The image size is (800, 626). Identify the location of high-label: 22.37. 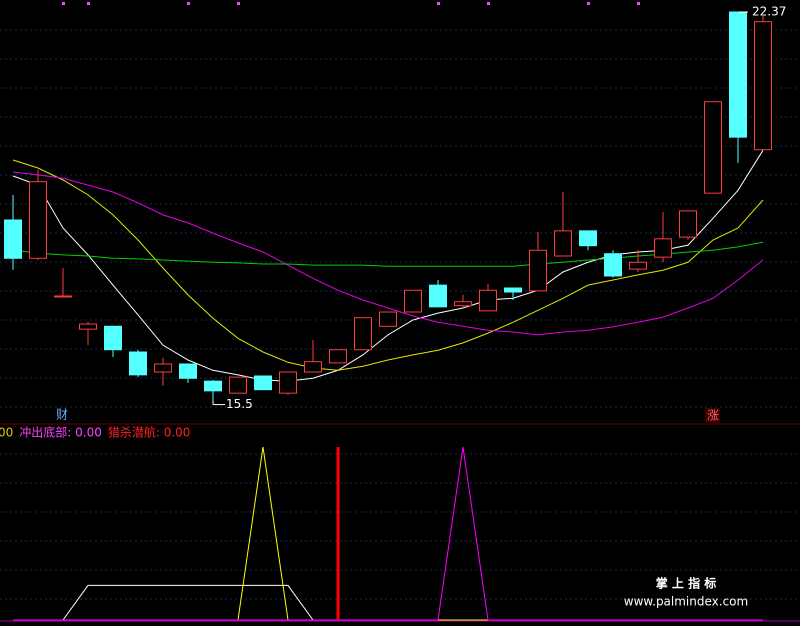
(769, 12).